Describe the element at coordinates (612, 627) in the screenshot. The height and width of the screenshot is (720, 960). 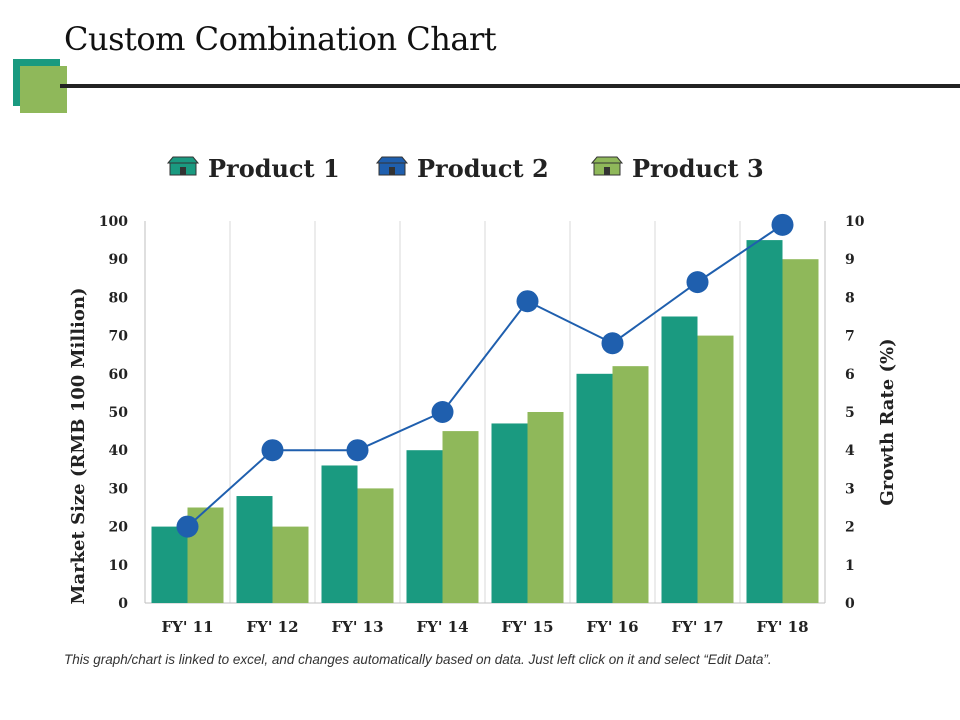
I see `x-tick-label: FY' 16` at that location.